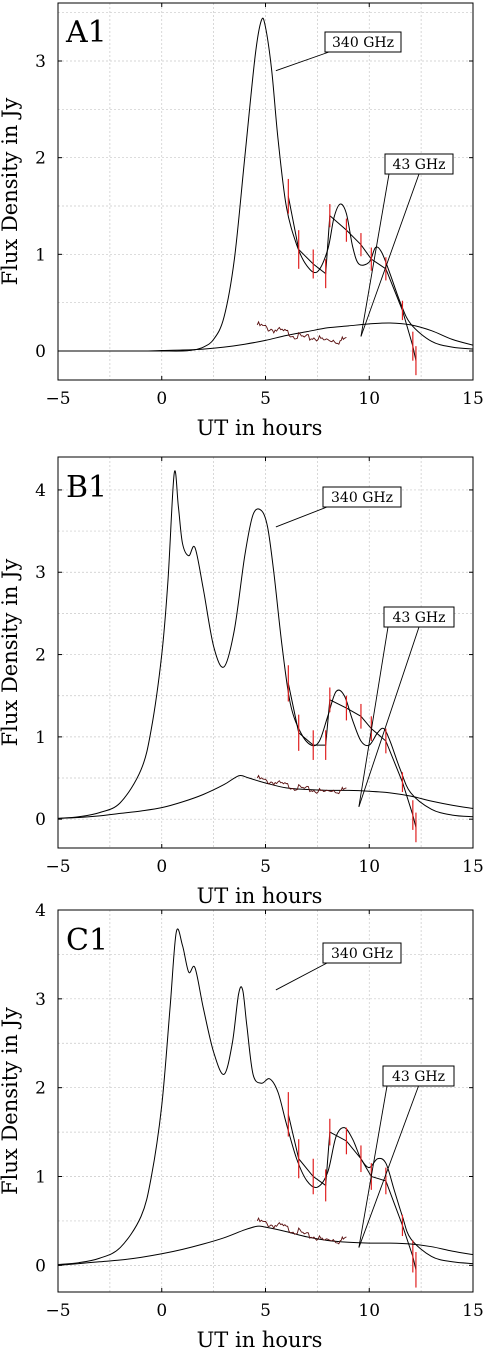 The image size is (485, 1349). What do you see at coordinates (86, 487) in the screenshot?
I see `panel-label: B1` at bounding box center [86, 487].